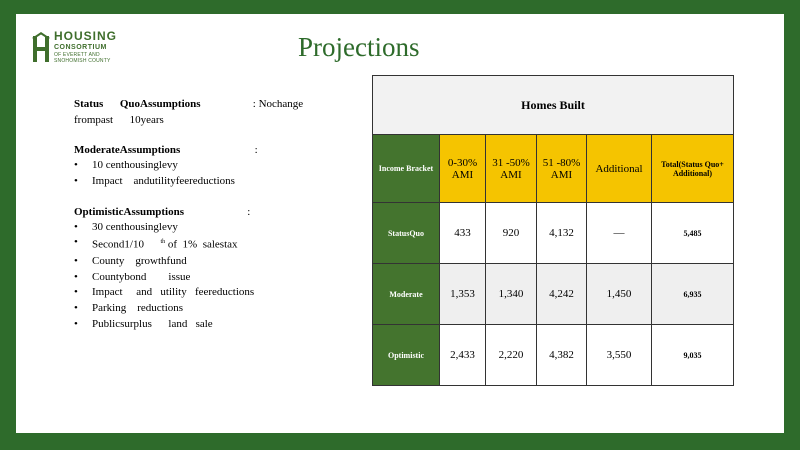 The image size is (800, 450). Describe the element at coordinates (406, 233) in the screenshot. I see `row-label: StatusQuo` at that location.